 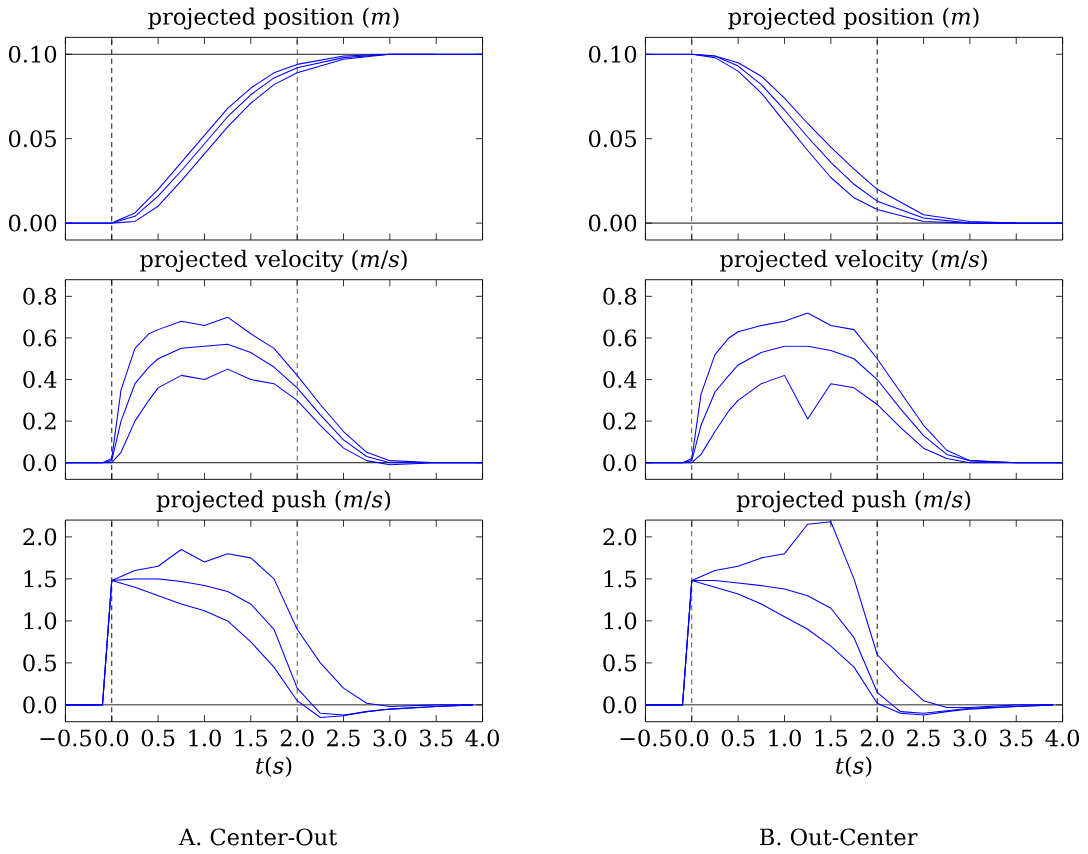 What do you see at coordinates (839, 837) in the screenshot?
I see `text: B. Out-Center` at bounding box center [839, 837].